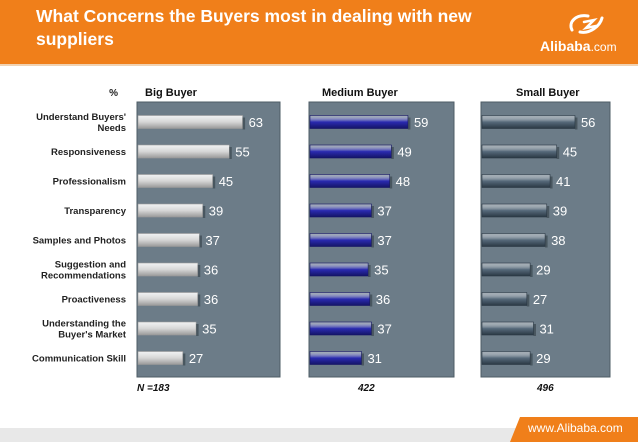  Describe the element at coordinates (83, 276) in the screenshot. I see `category-label-line: Recommendations` at that location.